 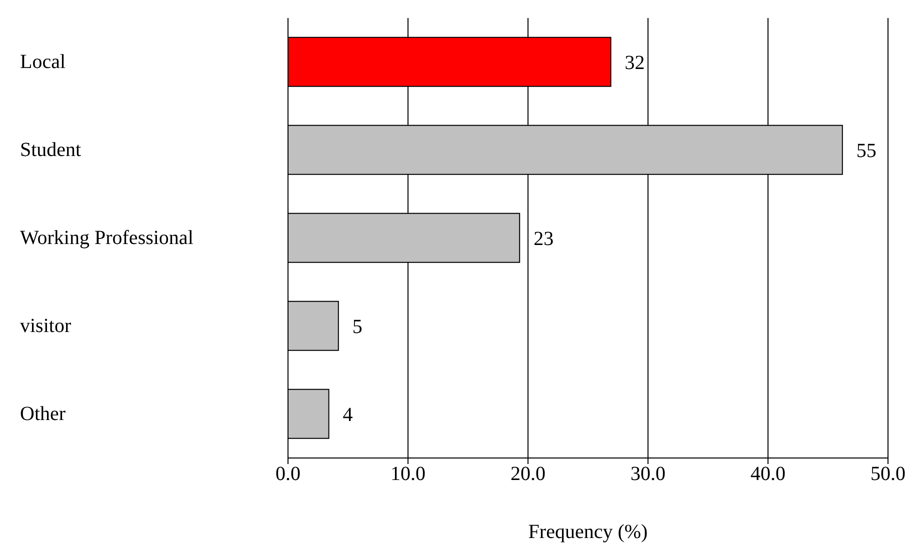 What do you see at coordinates (51, 150) in the screenshot?
I see `y-tick-label: Student` at bounding box center [51, 150].